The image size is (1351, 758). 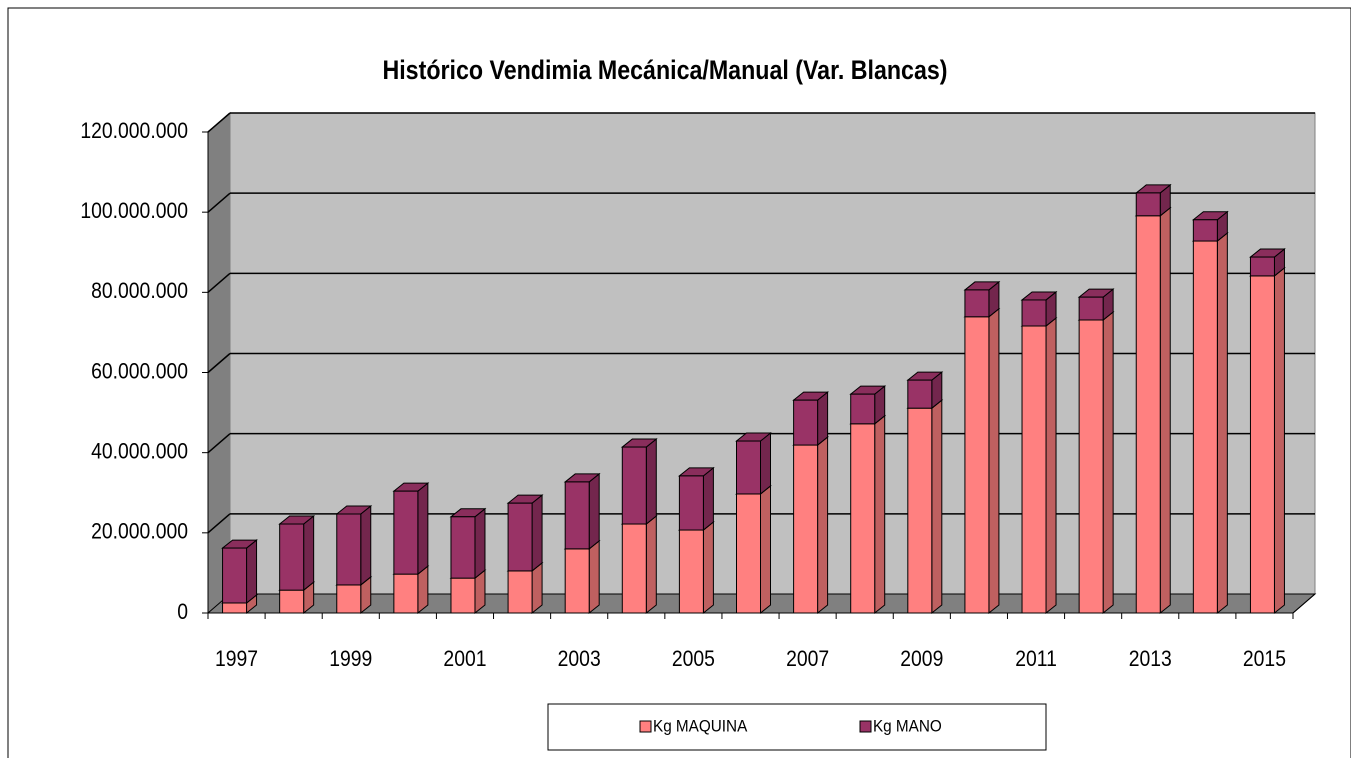 I want to click on y-tick-label: 100.000.000, so click(x=134, y=211).